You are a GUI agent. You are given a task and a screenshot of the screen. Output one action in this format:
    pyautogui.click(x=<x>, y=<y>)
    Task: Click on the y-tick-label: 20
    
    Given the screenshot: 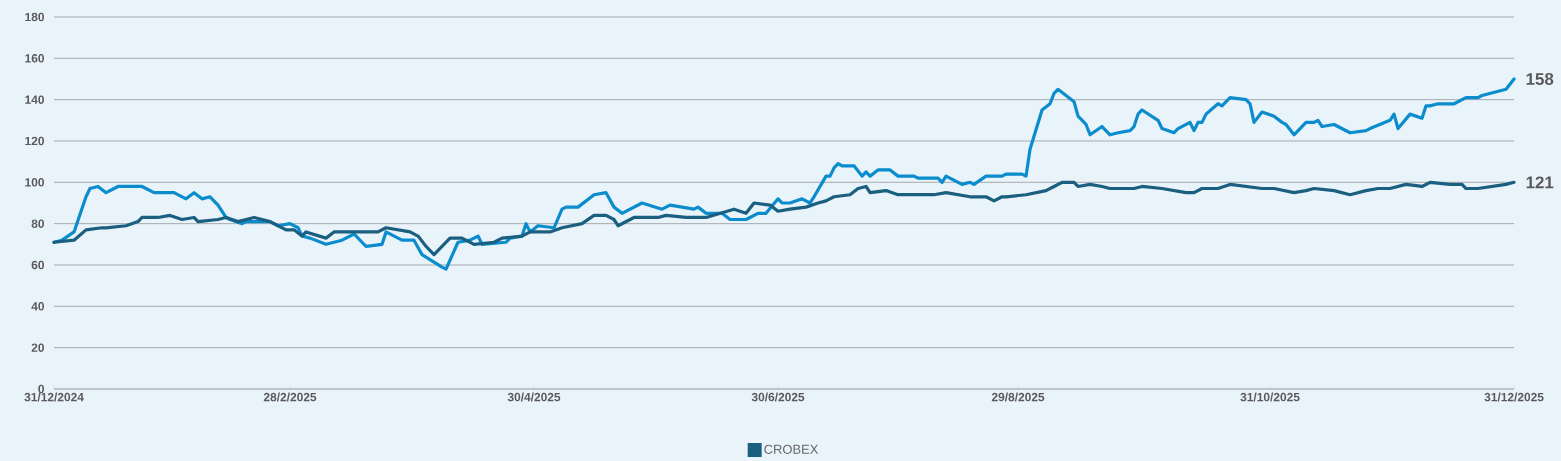 What is the action you would take?
    pyautogui.click(x=38, y=347)
    